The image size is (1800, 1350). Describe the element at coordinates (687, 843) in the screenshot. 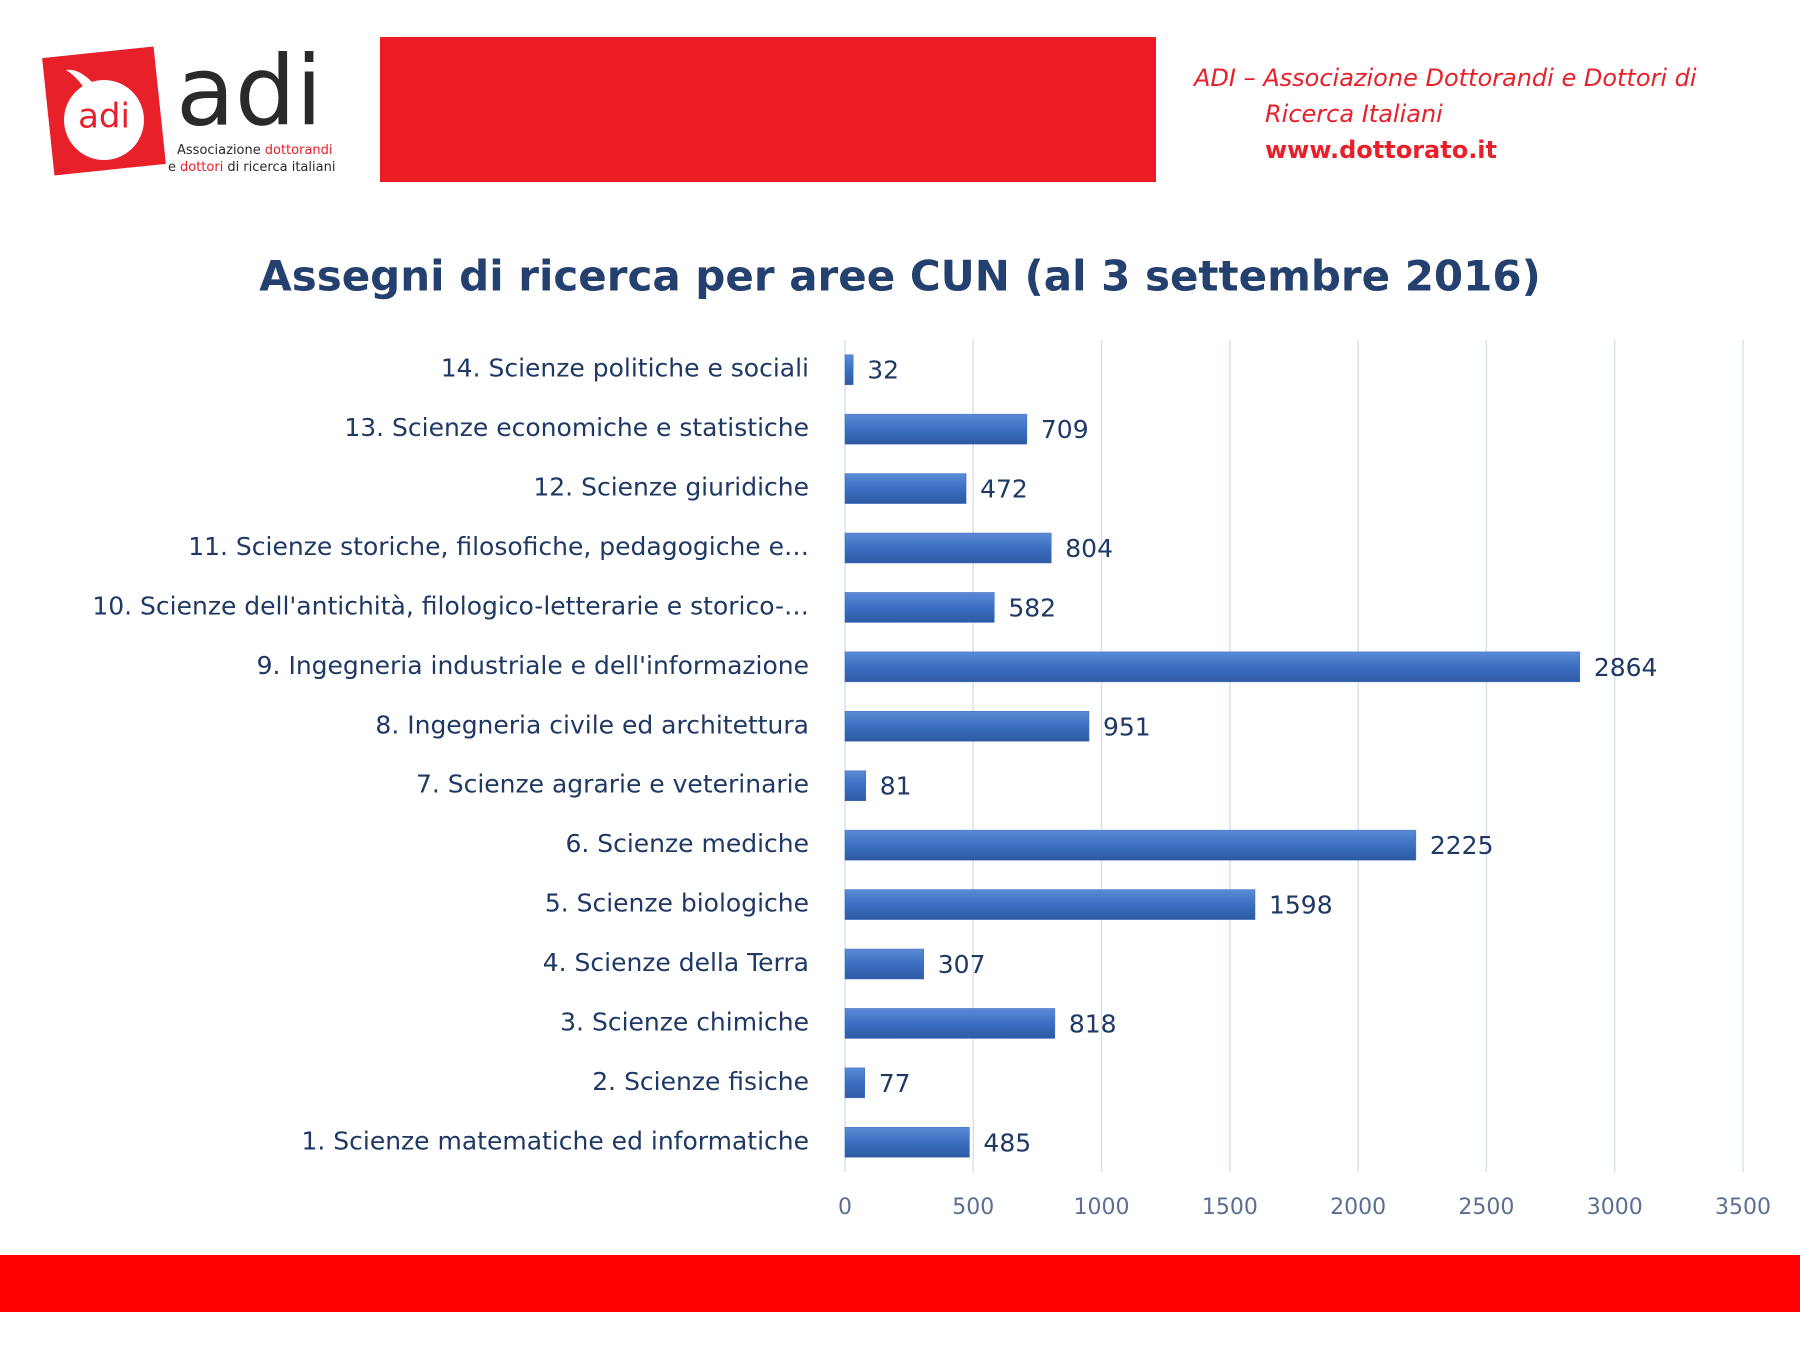

I see `y-tick-label: 6. Scienze mediche` at that location.